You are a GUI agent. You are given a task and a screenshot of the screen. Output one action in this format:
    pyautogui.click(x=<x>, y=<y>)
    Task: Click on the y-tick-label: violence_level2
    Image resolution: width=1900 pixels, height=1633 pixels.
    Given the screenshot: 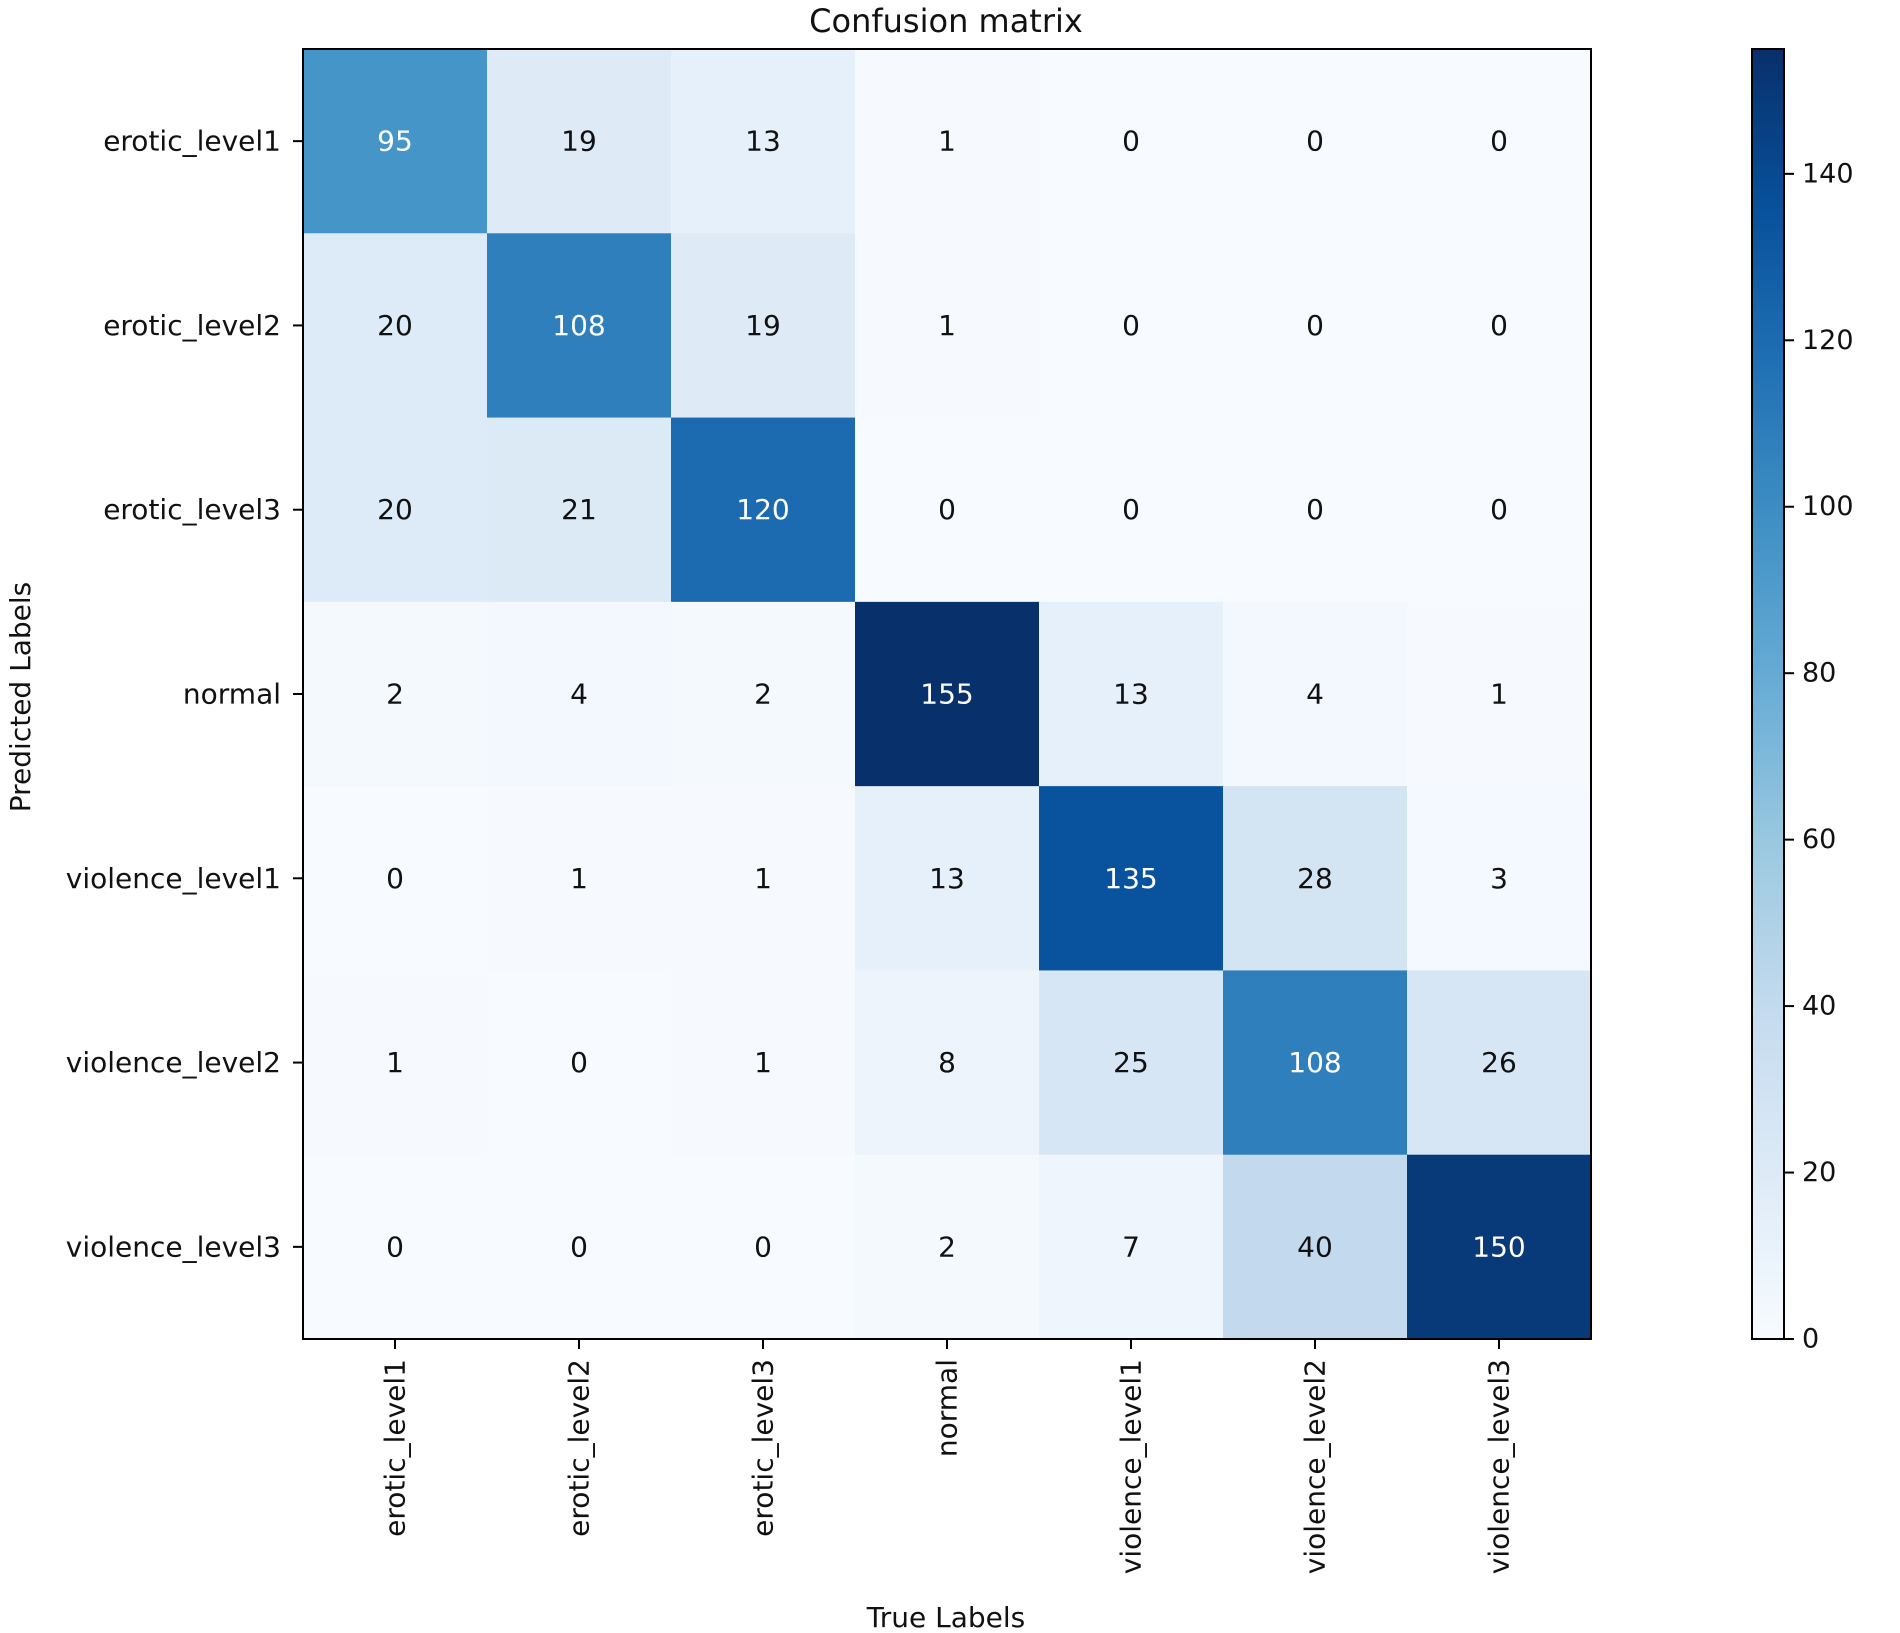 What is the action you would take?
    pyautogui.click(x=173, y=1062)
    